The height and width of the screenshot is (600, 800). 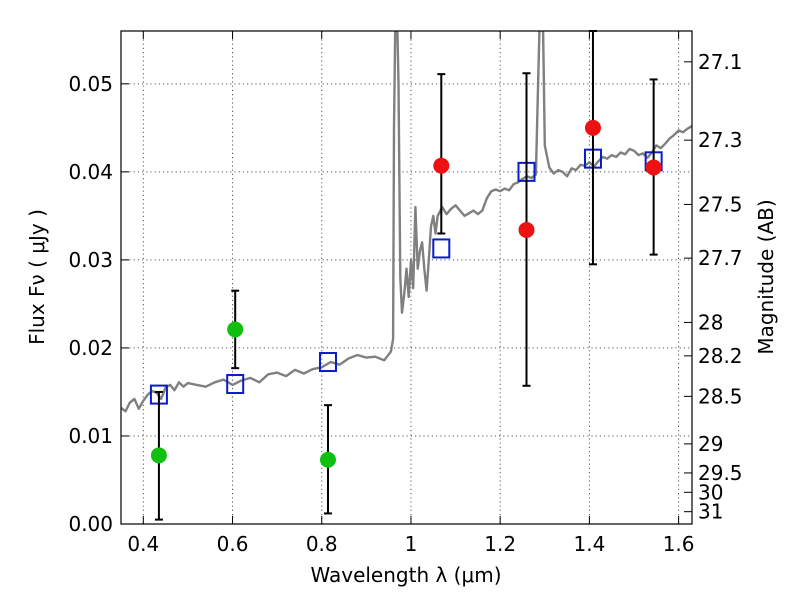 I want to click on right-tick-label: 27.1, so click(x=720, y=62).